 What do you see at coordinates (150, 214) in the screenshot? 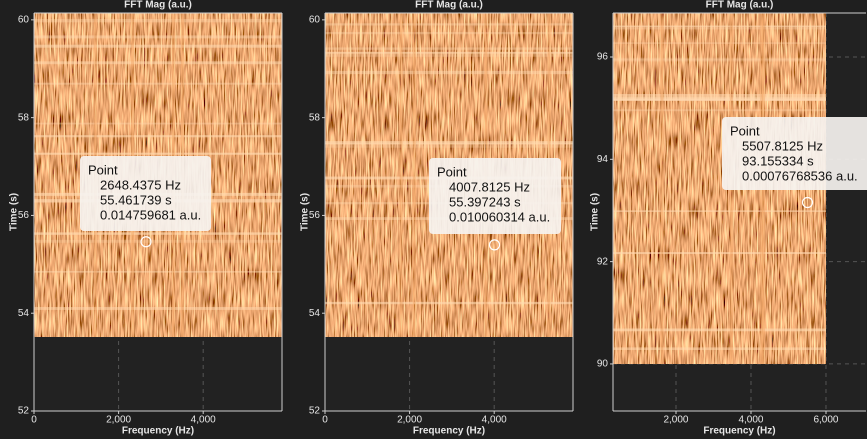
I see `tooltip-value: 0.014759681 a.u.` at bounding box center [150, 214].